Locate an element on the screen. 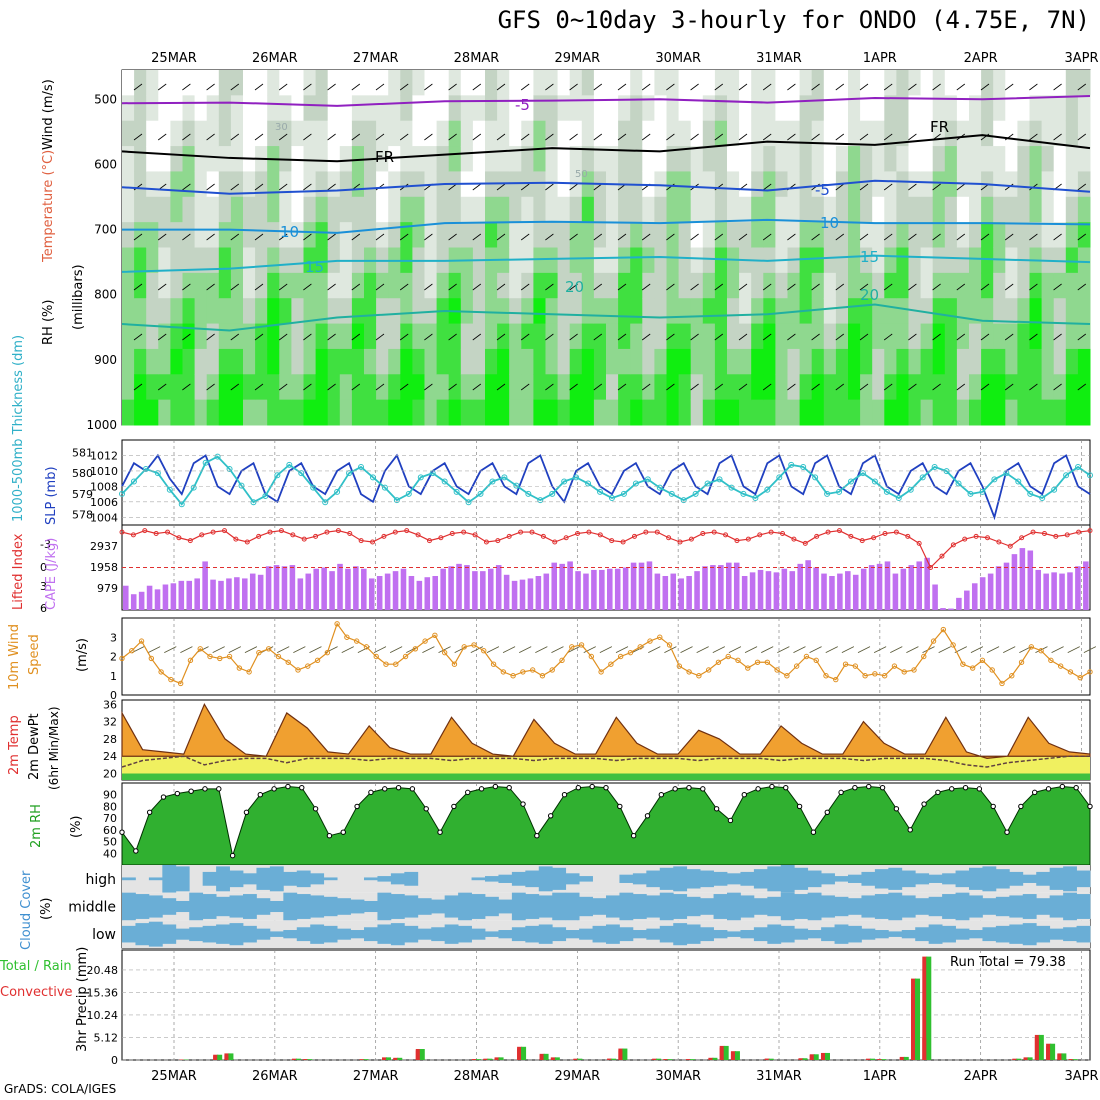 This screenshot has width=1100, height=1100. slp-tick: 1010 is located at coordinates (104, 471).